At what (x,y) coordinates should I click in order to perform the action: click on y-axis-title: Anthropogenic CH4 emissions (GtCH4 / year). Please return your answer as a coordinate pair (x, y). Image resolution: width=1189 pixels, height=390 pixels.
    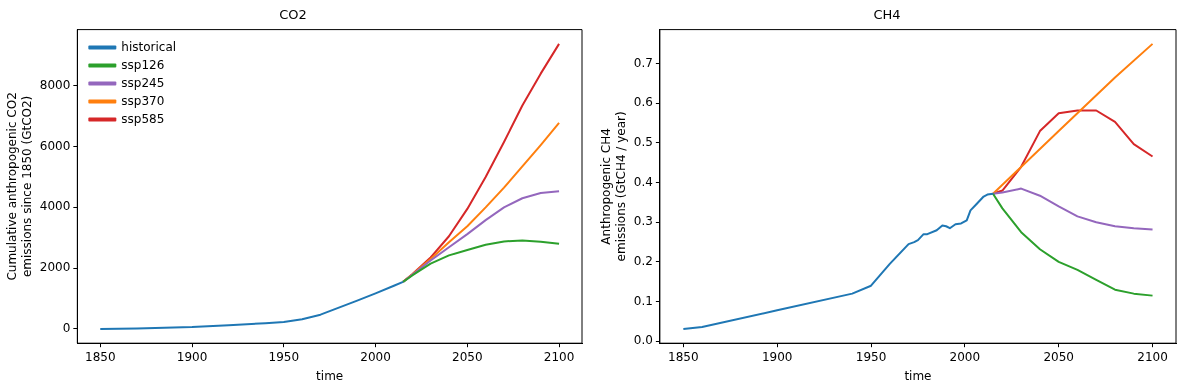
    Looking at the image, I should click on (613, 186).